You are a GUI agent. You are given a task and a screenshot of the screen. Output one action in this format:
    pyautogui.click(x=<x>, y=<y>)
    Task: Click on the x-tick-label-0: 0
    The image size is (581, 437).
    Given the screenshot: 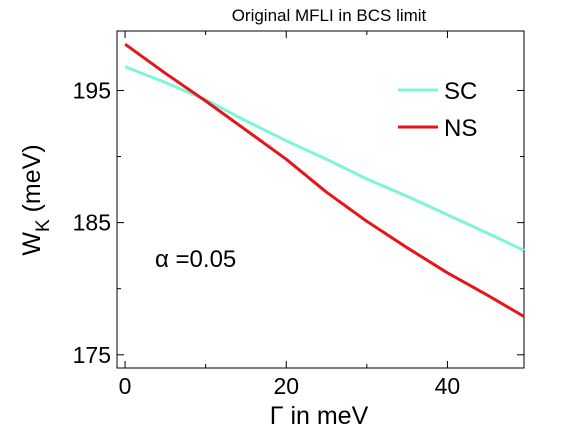 What is the action you would take?
    pyautogui.click(x=125, y=386)
    